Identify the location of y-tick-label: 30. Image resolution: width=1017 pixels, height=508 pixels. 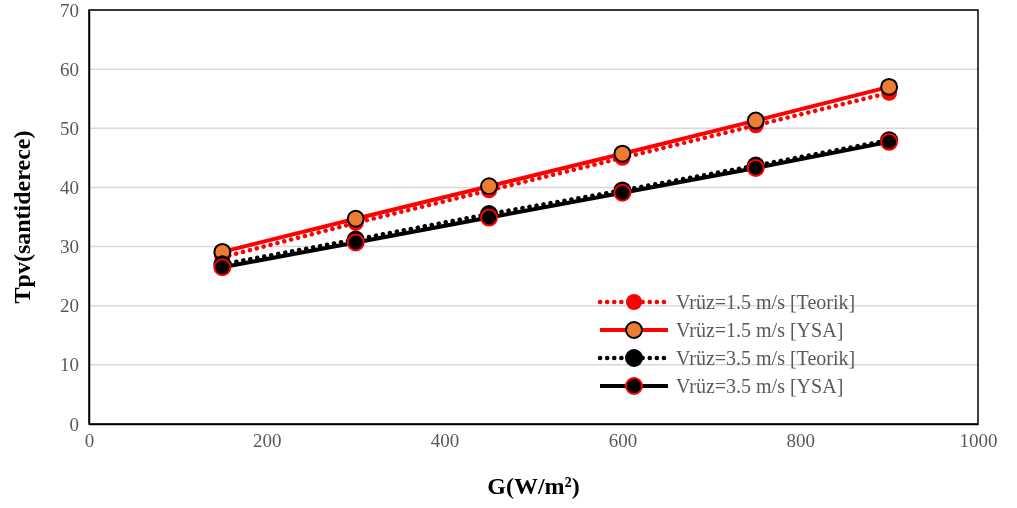
(69, 247).